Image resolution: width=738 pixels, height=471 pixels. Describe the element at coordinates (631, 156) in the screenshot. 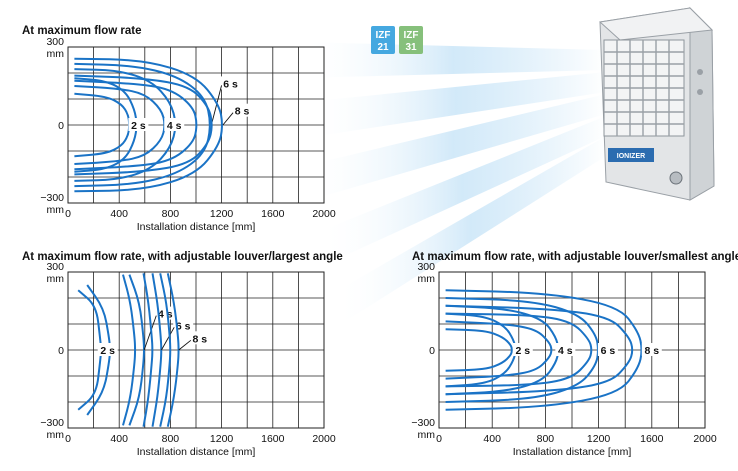

I see `ionizer-brand-label: IONIZER` at that location.